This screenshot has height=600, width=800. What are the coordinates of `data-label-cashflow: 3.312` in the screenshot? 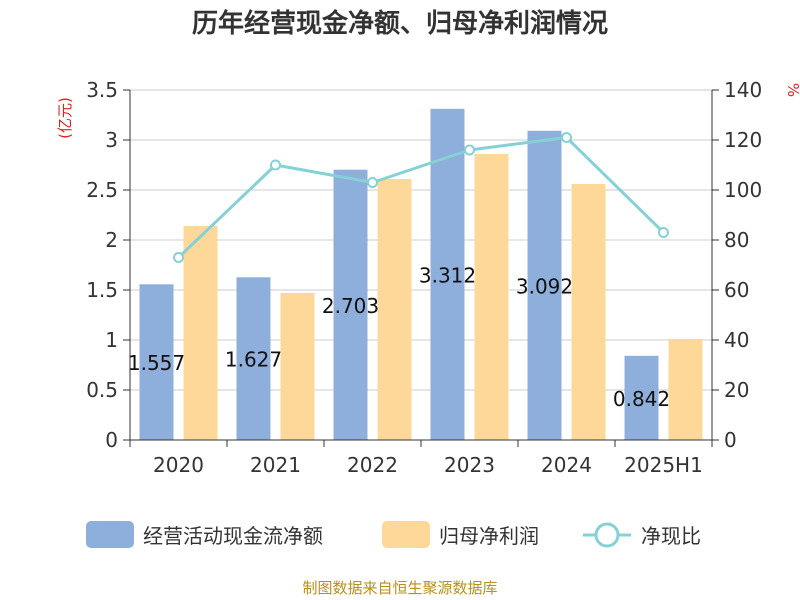 It's located at (447, 275).